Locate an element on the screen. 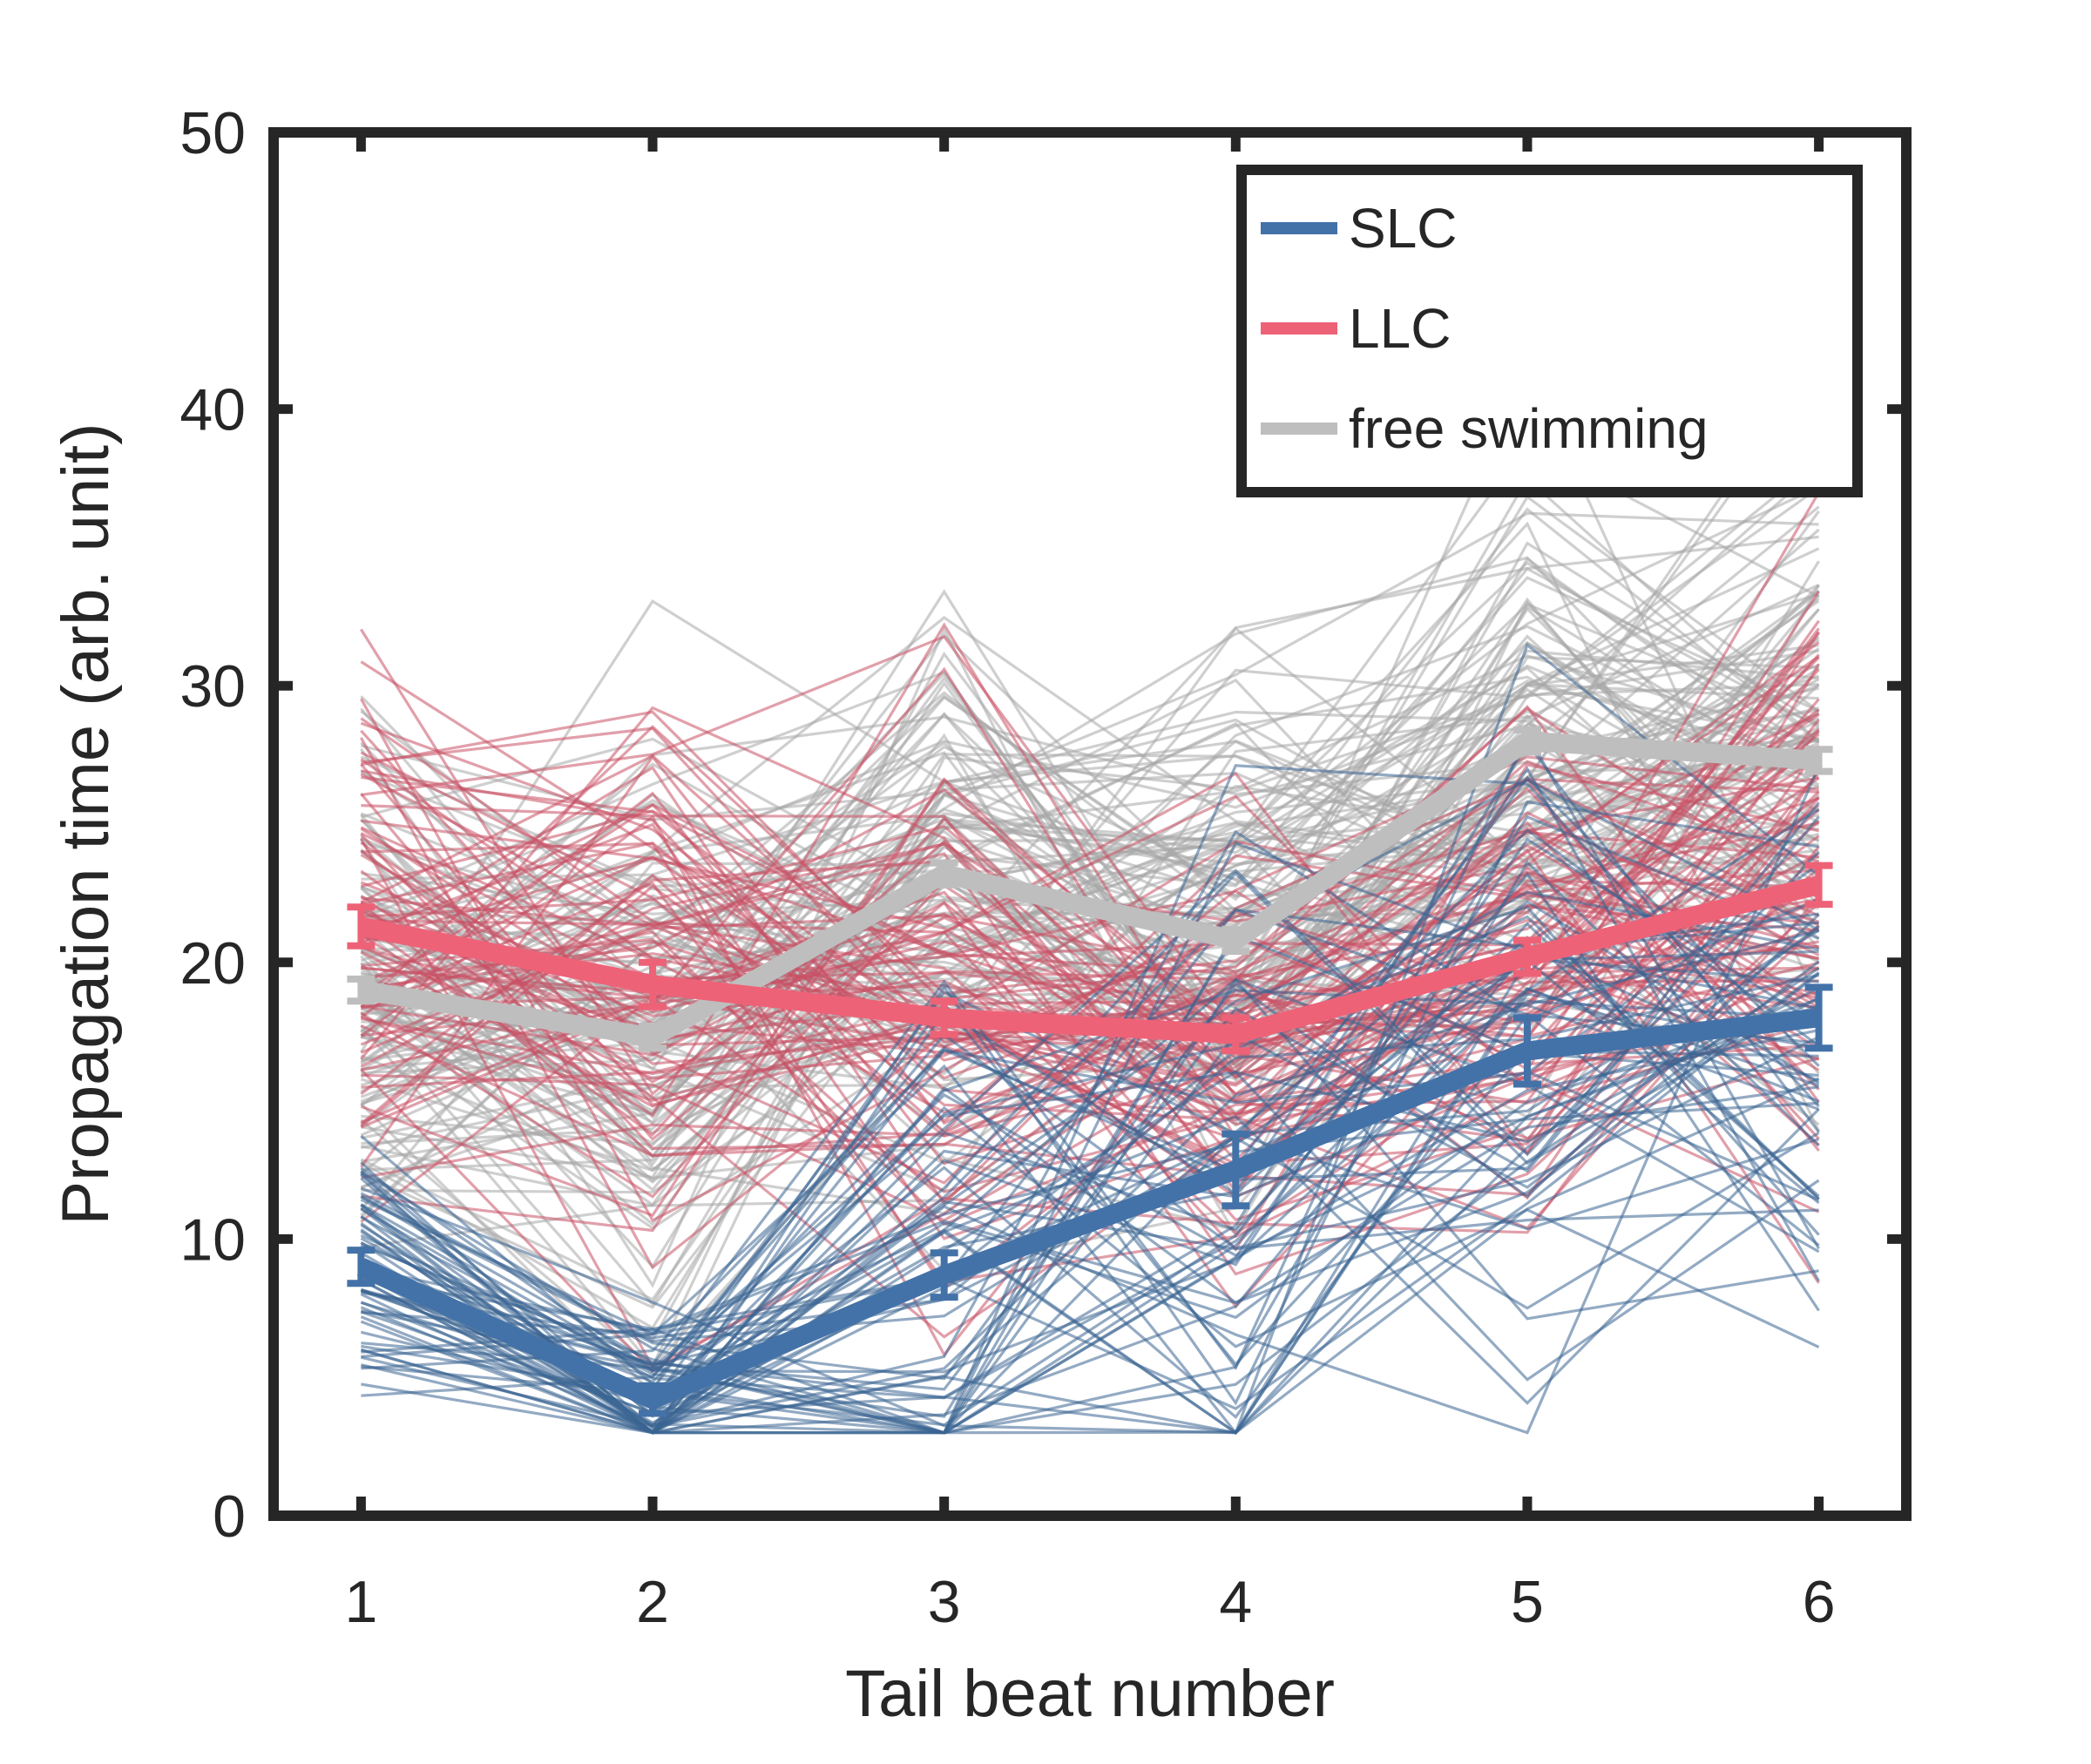 This screenshot has height=1764, width=2091. x-tick-label: 6 is located at coordinates (1819, 1602).